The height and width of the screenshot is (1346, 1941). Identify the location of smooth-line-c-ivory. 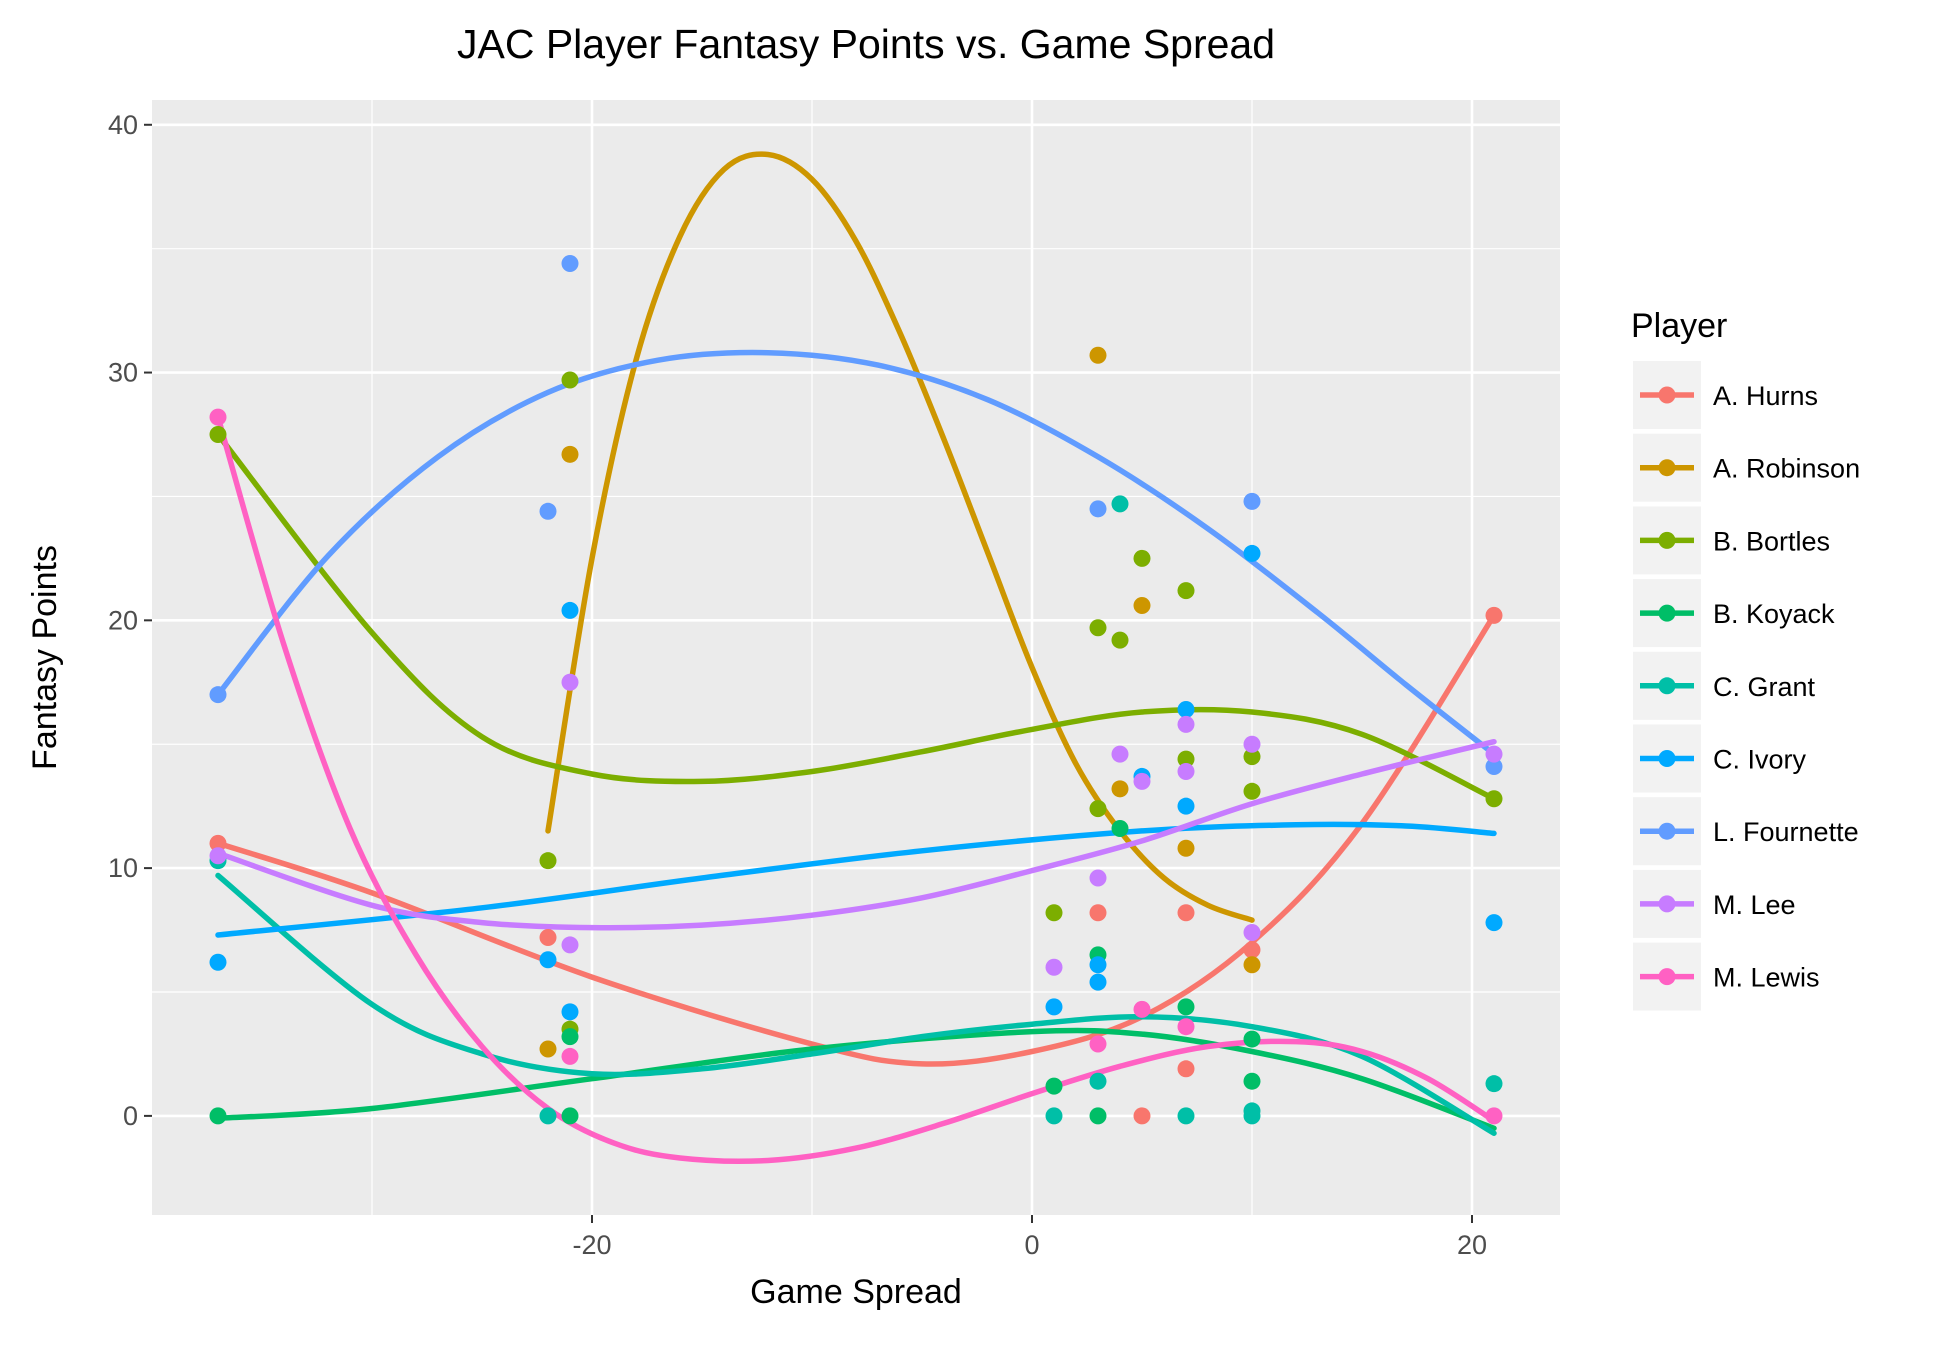
(856, 879).